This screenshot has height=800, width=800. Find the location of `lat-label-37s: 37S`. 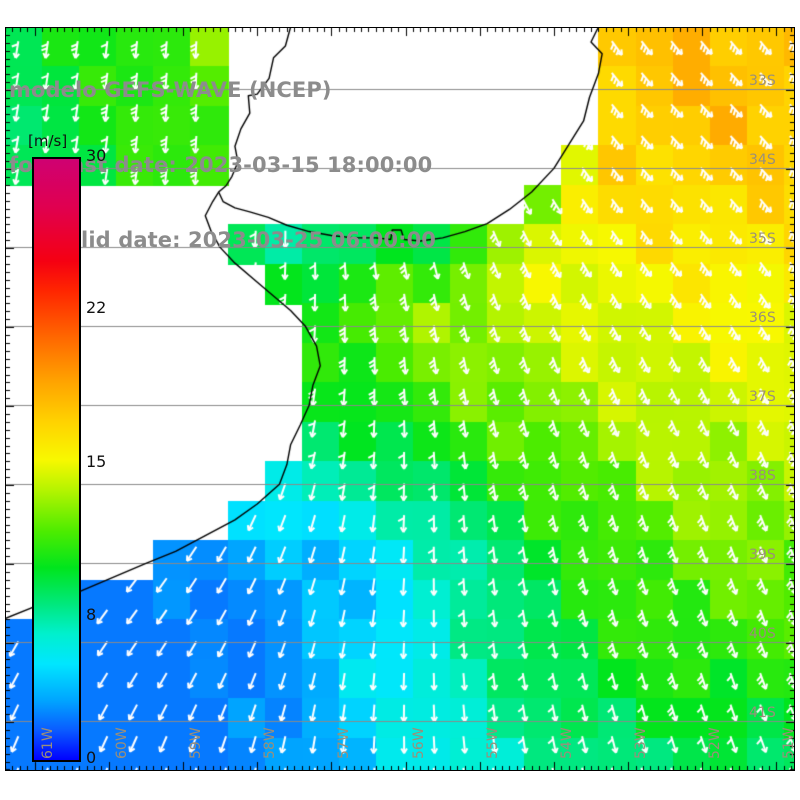

lat-label-37s: 37S is located at coordinates (762, 397).